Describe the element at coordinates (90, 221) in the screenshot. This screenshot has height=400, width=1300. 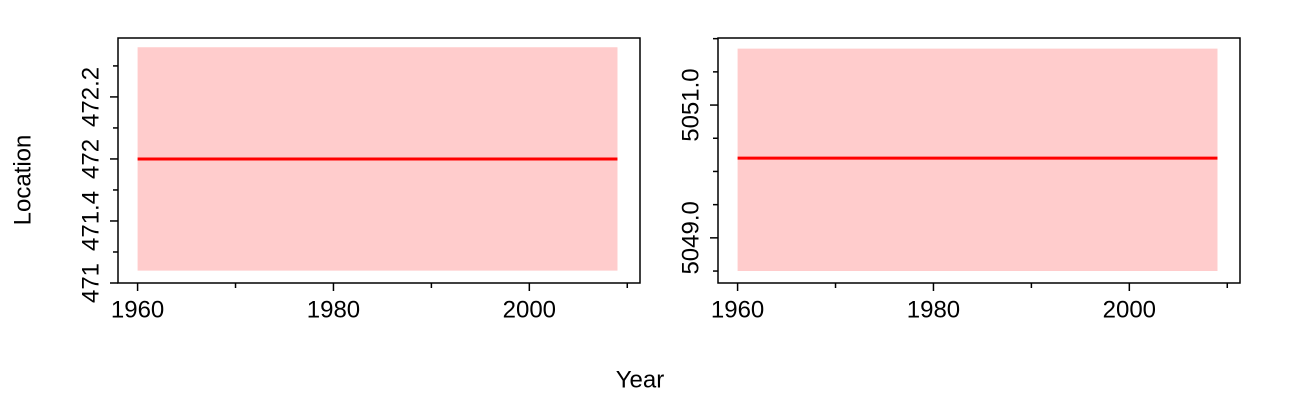
I see `y-tick-label: 471.4` at that location.